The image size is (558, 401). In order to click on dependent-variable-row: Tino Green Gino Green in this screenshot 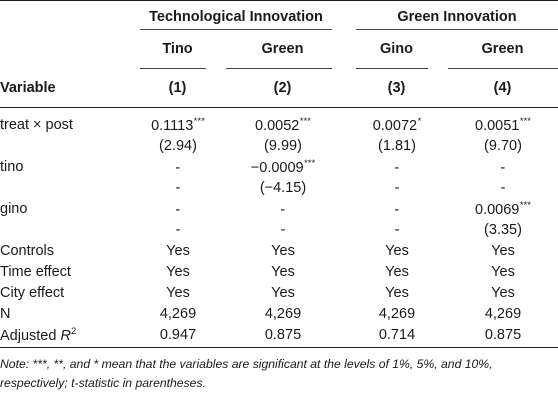, I will do `click(279, 51)`.